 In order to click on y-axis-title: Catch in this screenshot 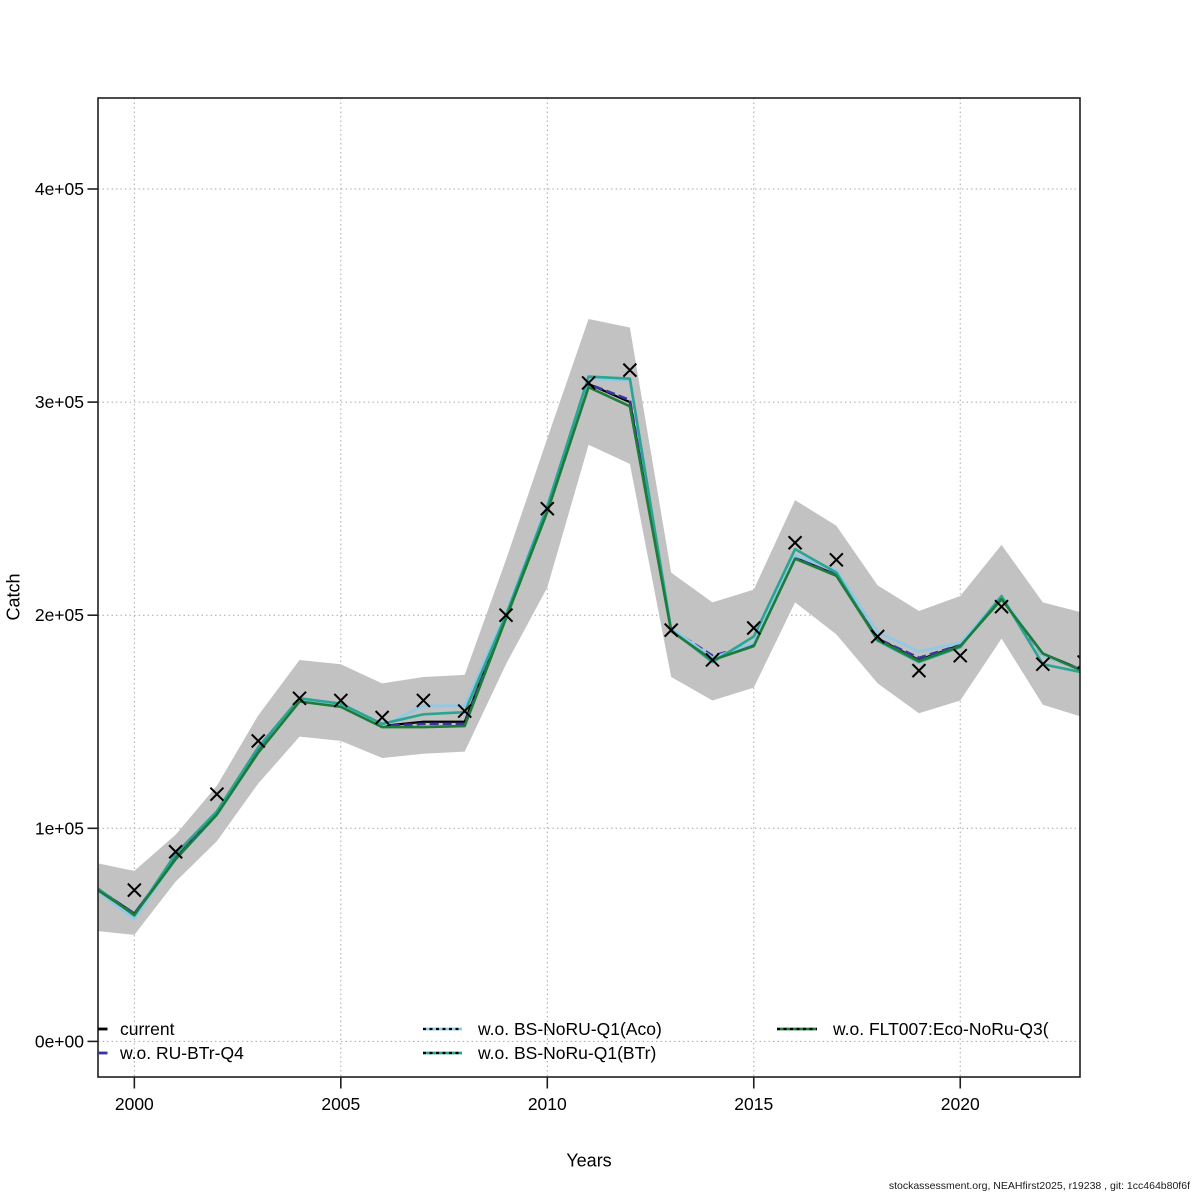, I will do `click(13, 597)`.